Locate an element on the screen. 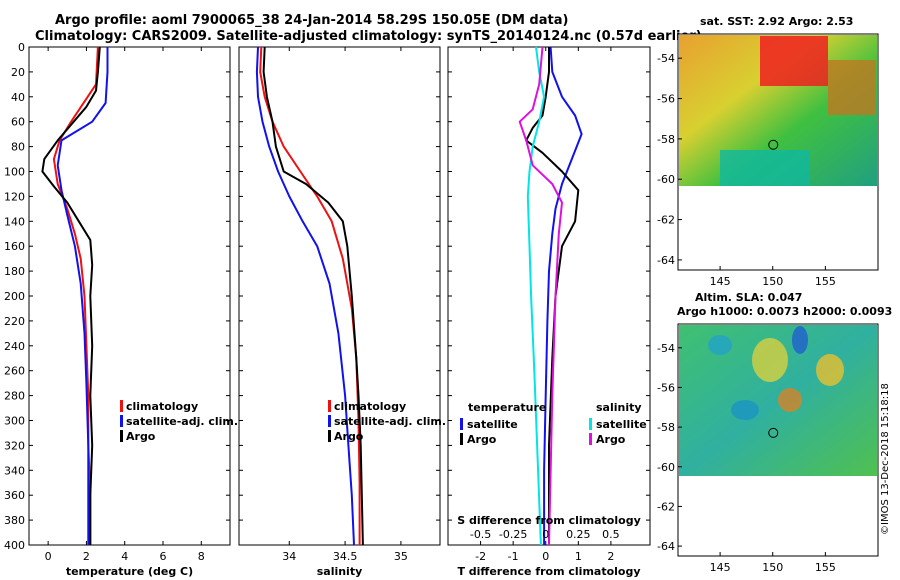 This screenshot has width=900, height=580. y-tick-label: 220 is located at coordinates (14, 321).